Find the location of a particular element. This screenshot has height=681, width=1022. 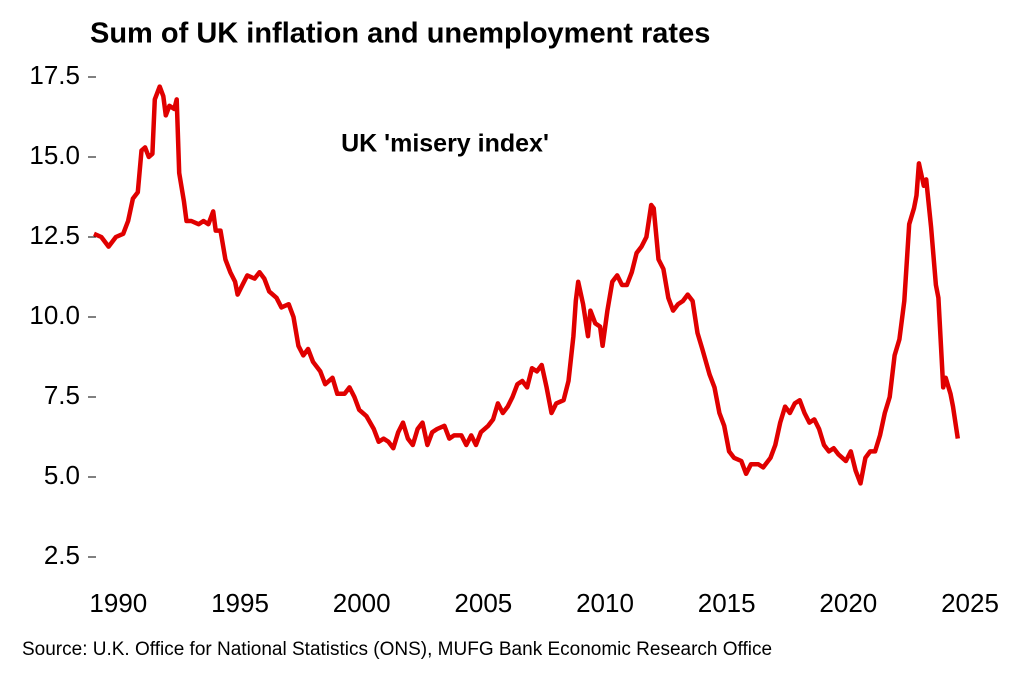

x-tick-label: 2005 is located at coordinates (483, 603).